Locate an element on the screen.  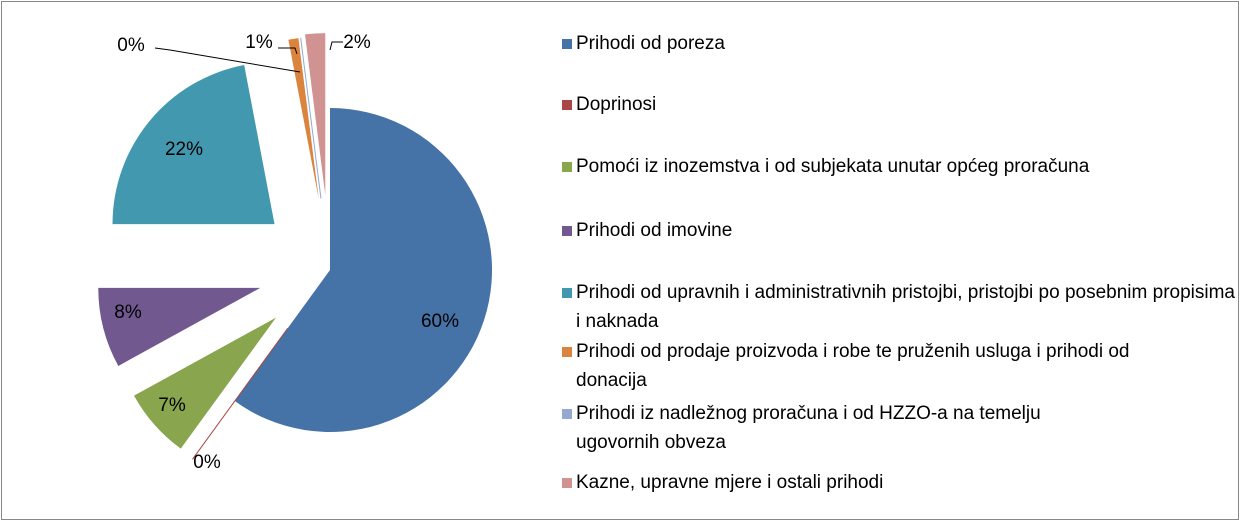
data-label: 8% is located at coordinates (128, 312).